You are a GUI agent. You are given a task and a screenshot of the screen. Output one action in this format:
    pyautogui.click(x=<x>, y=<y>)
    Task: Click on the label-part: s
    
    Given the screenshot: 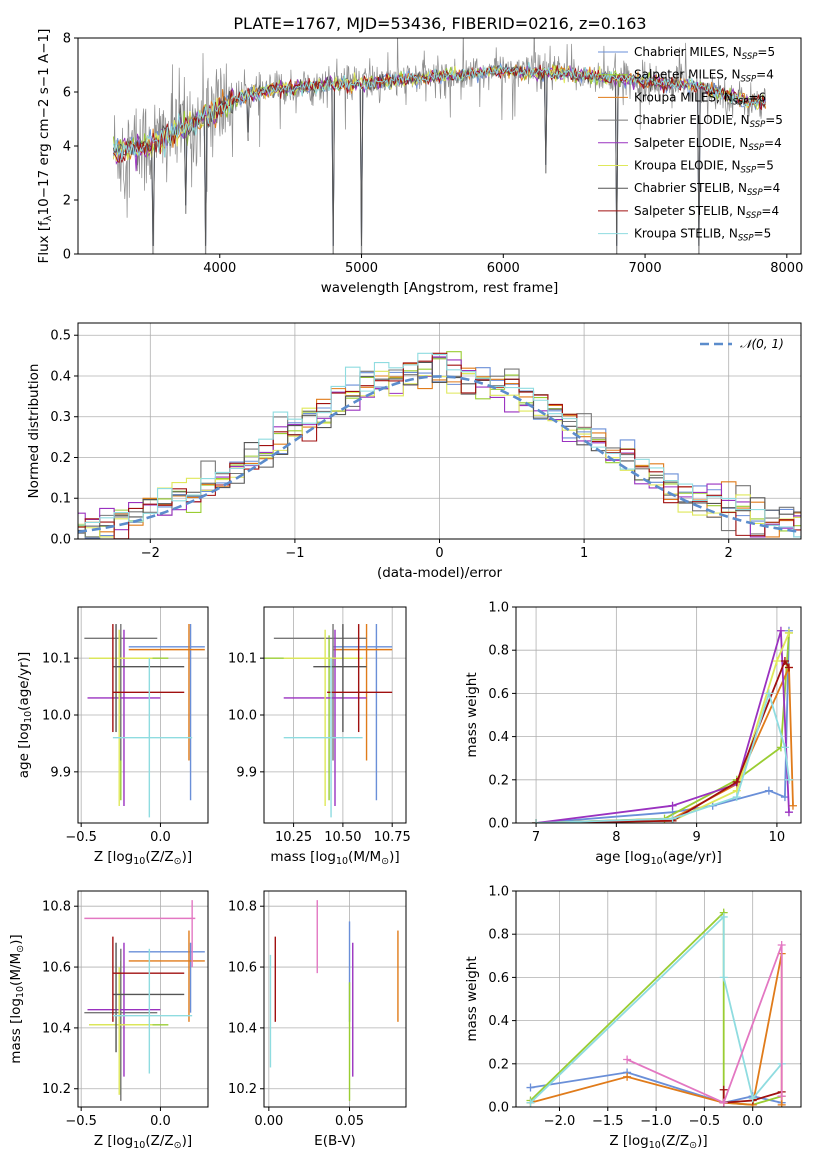 What is the action you would take?
    pyautogui.click(x=44, y=92)
    